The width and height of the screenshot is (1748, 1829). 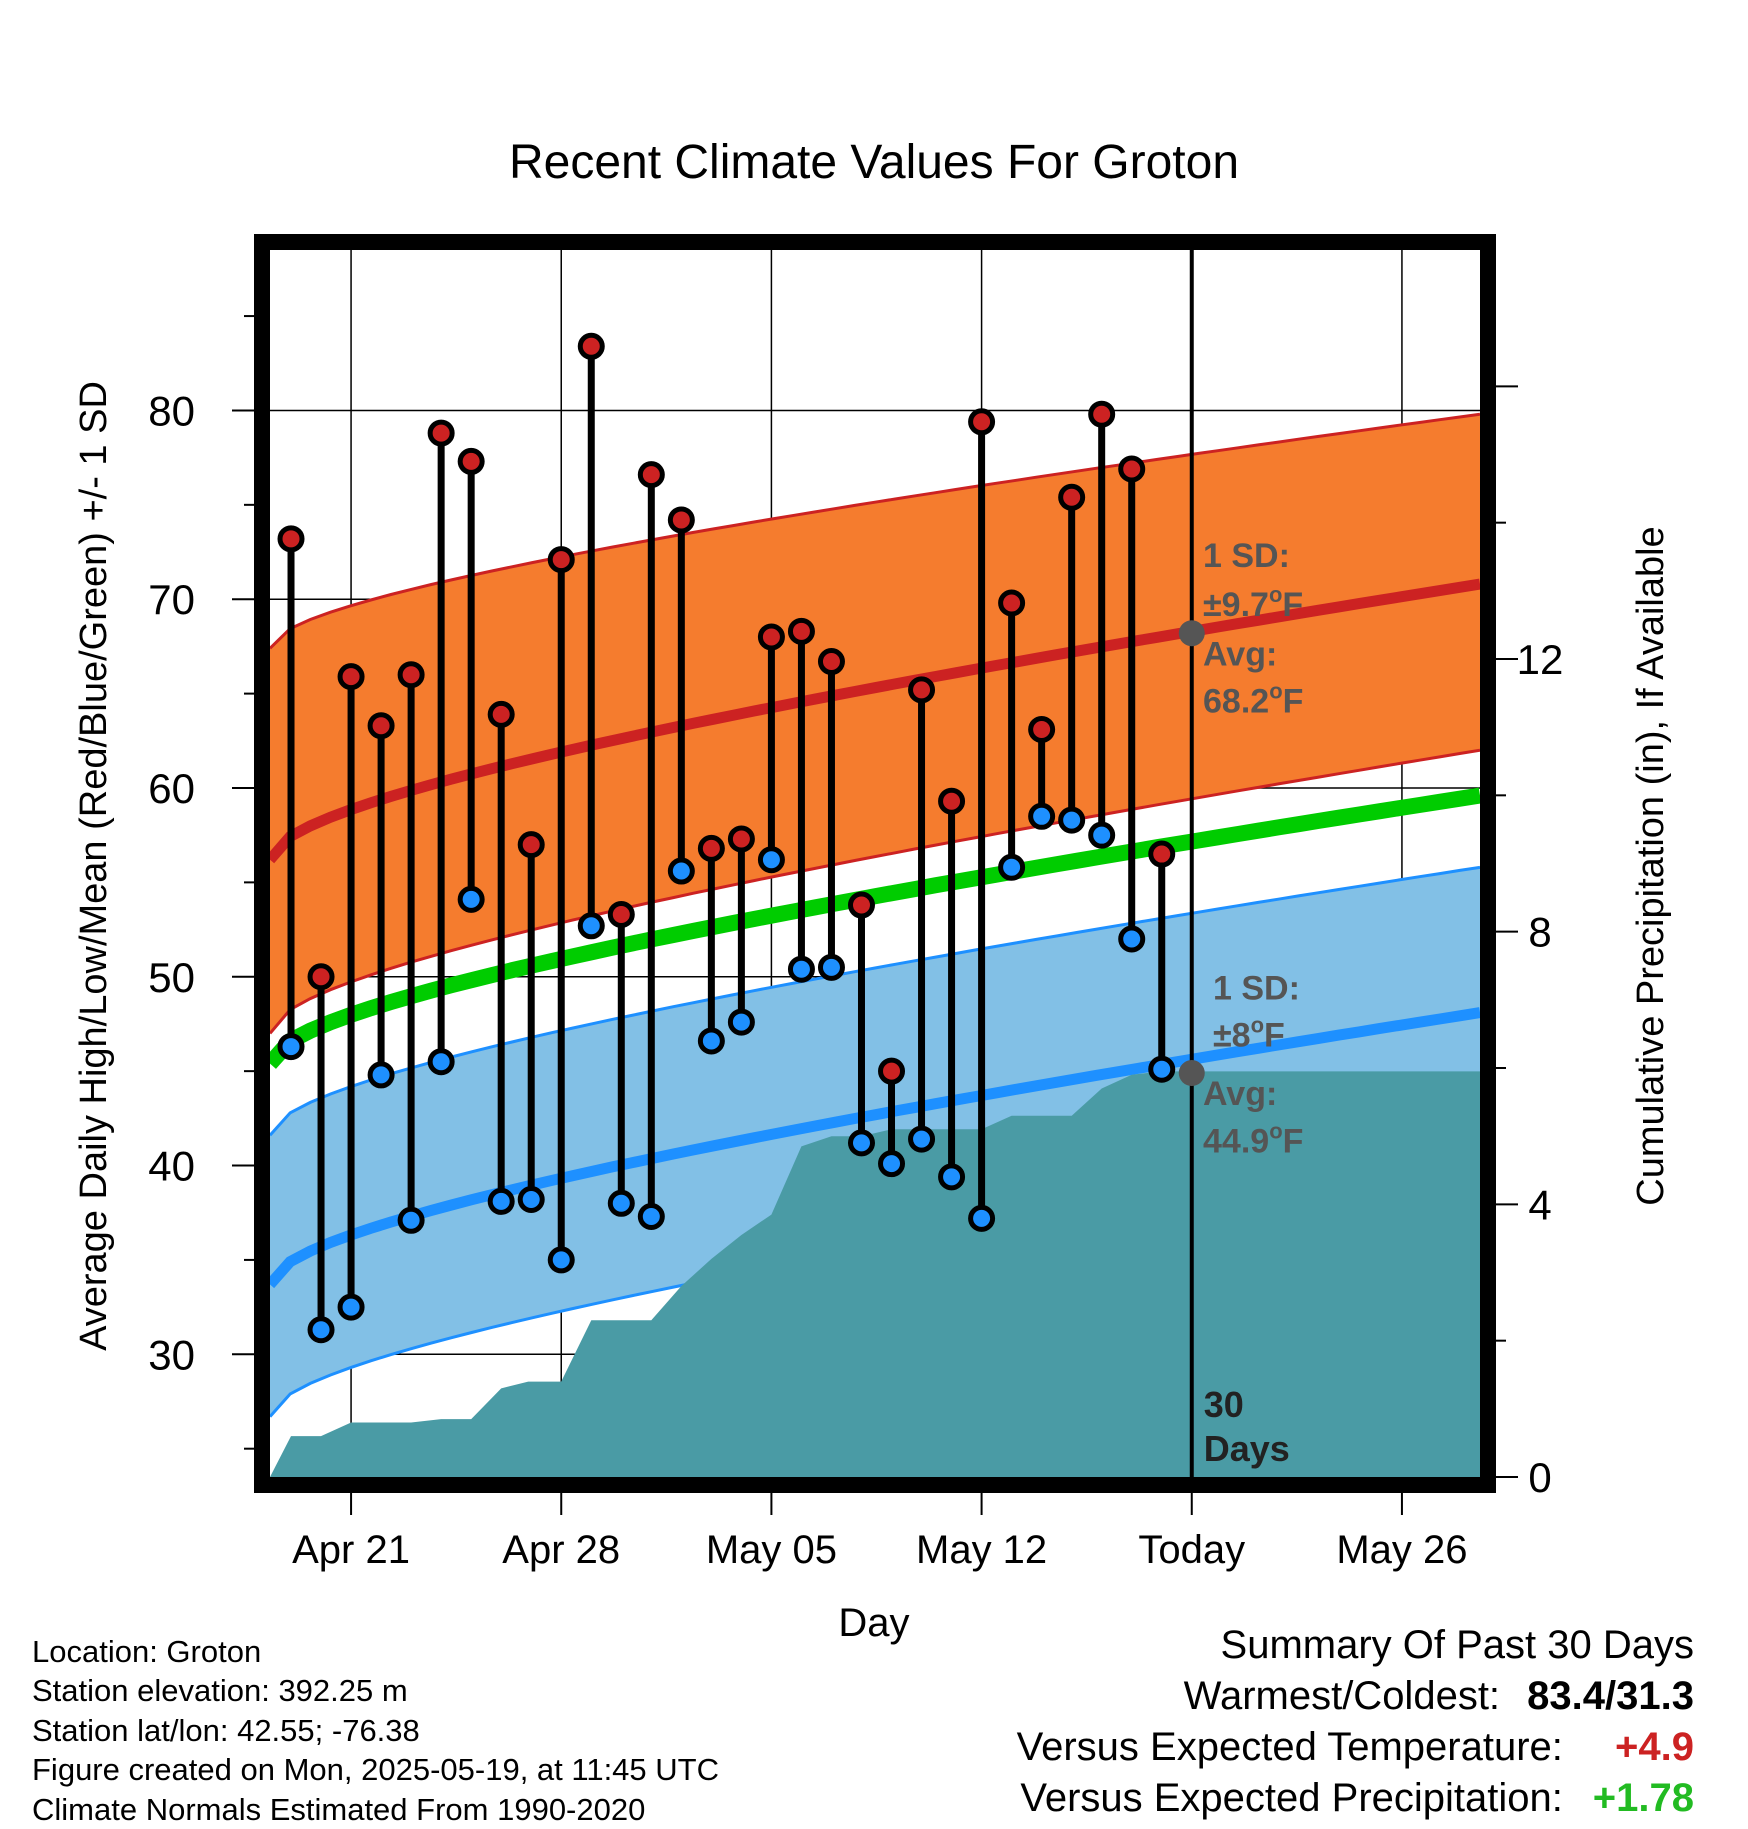 What do you see at coordinates (1292, 605) in the screenshot?
I see `high-sd-value-part: F` at bounding box center [1292, 605].